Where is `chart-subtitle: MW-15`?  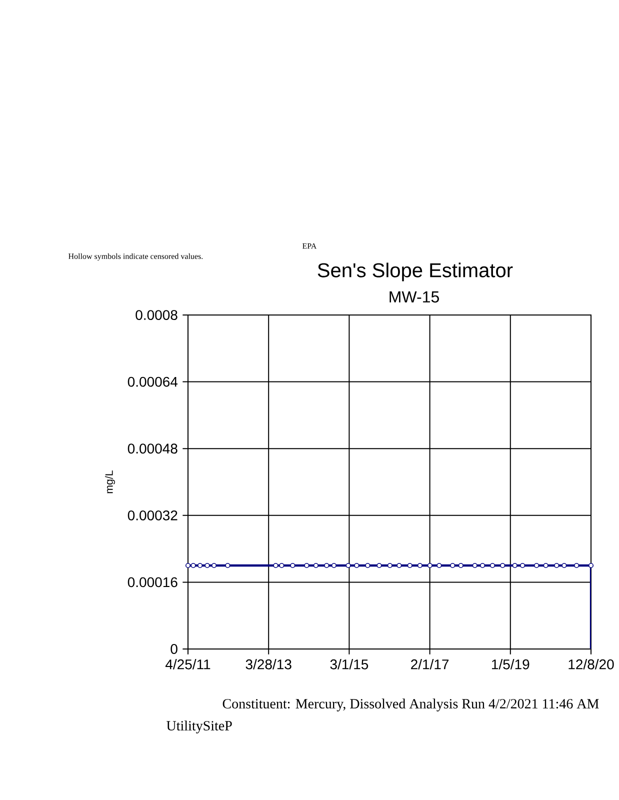
chart-subtitle: MW-15 is located at coordinates (415, 297).